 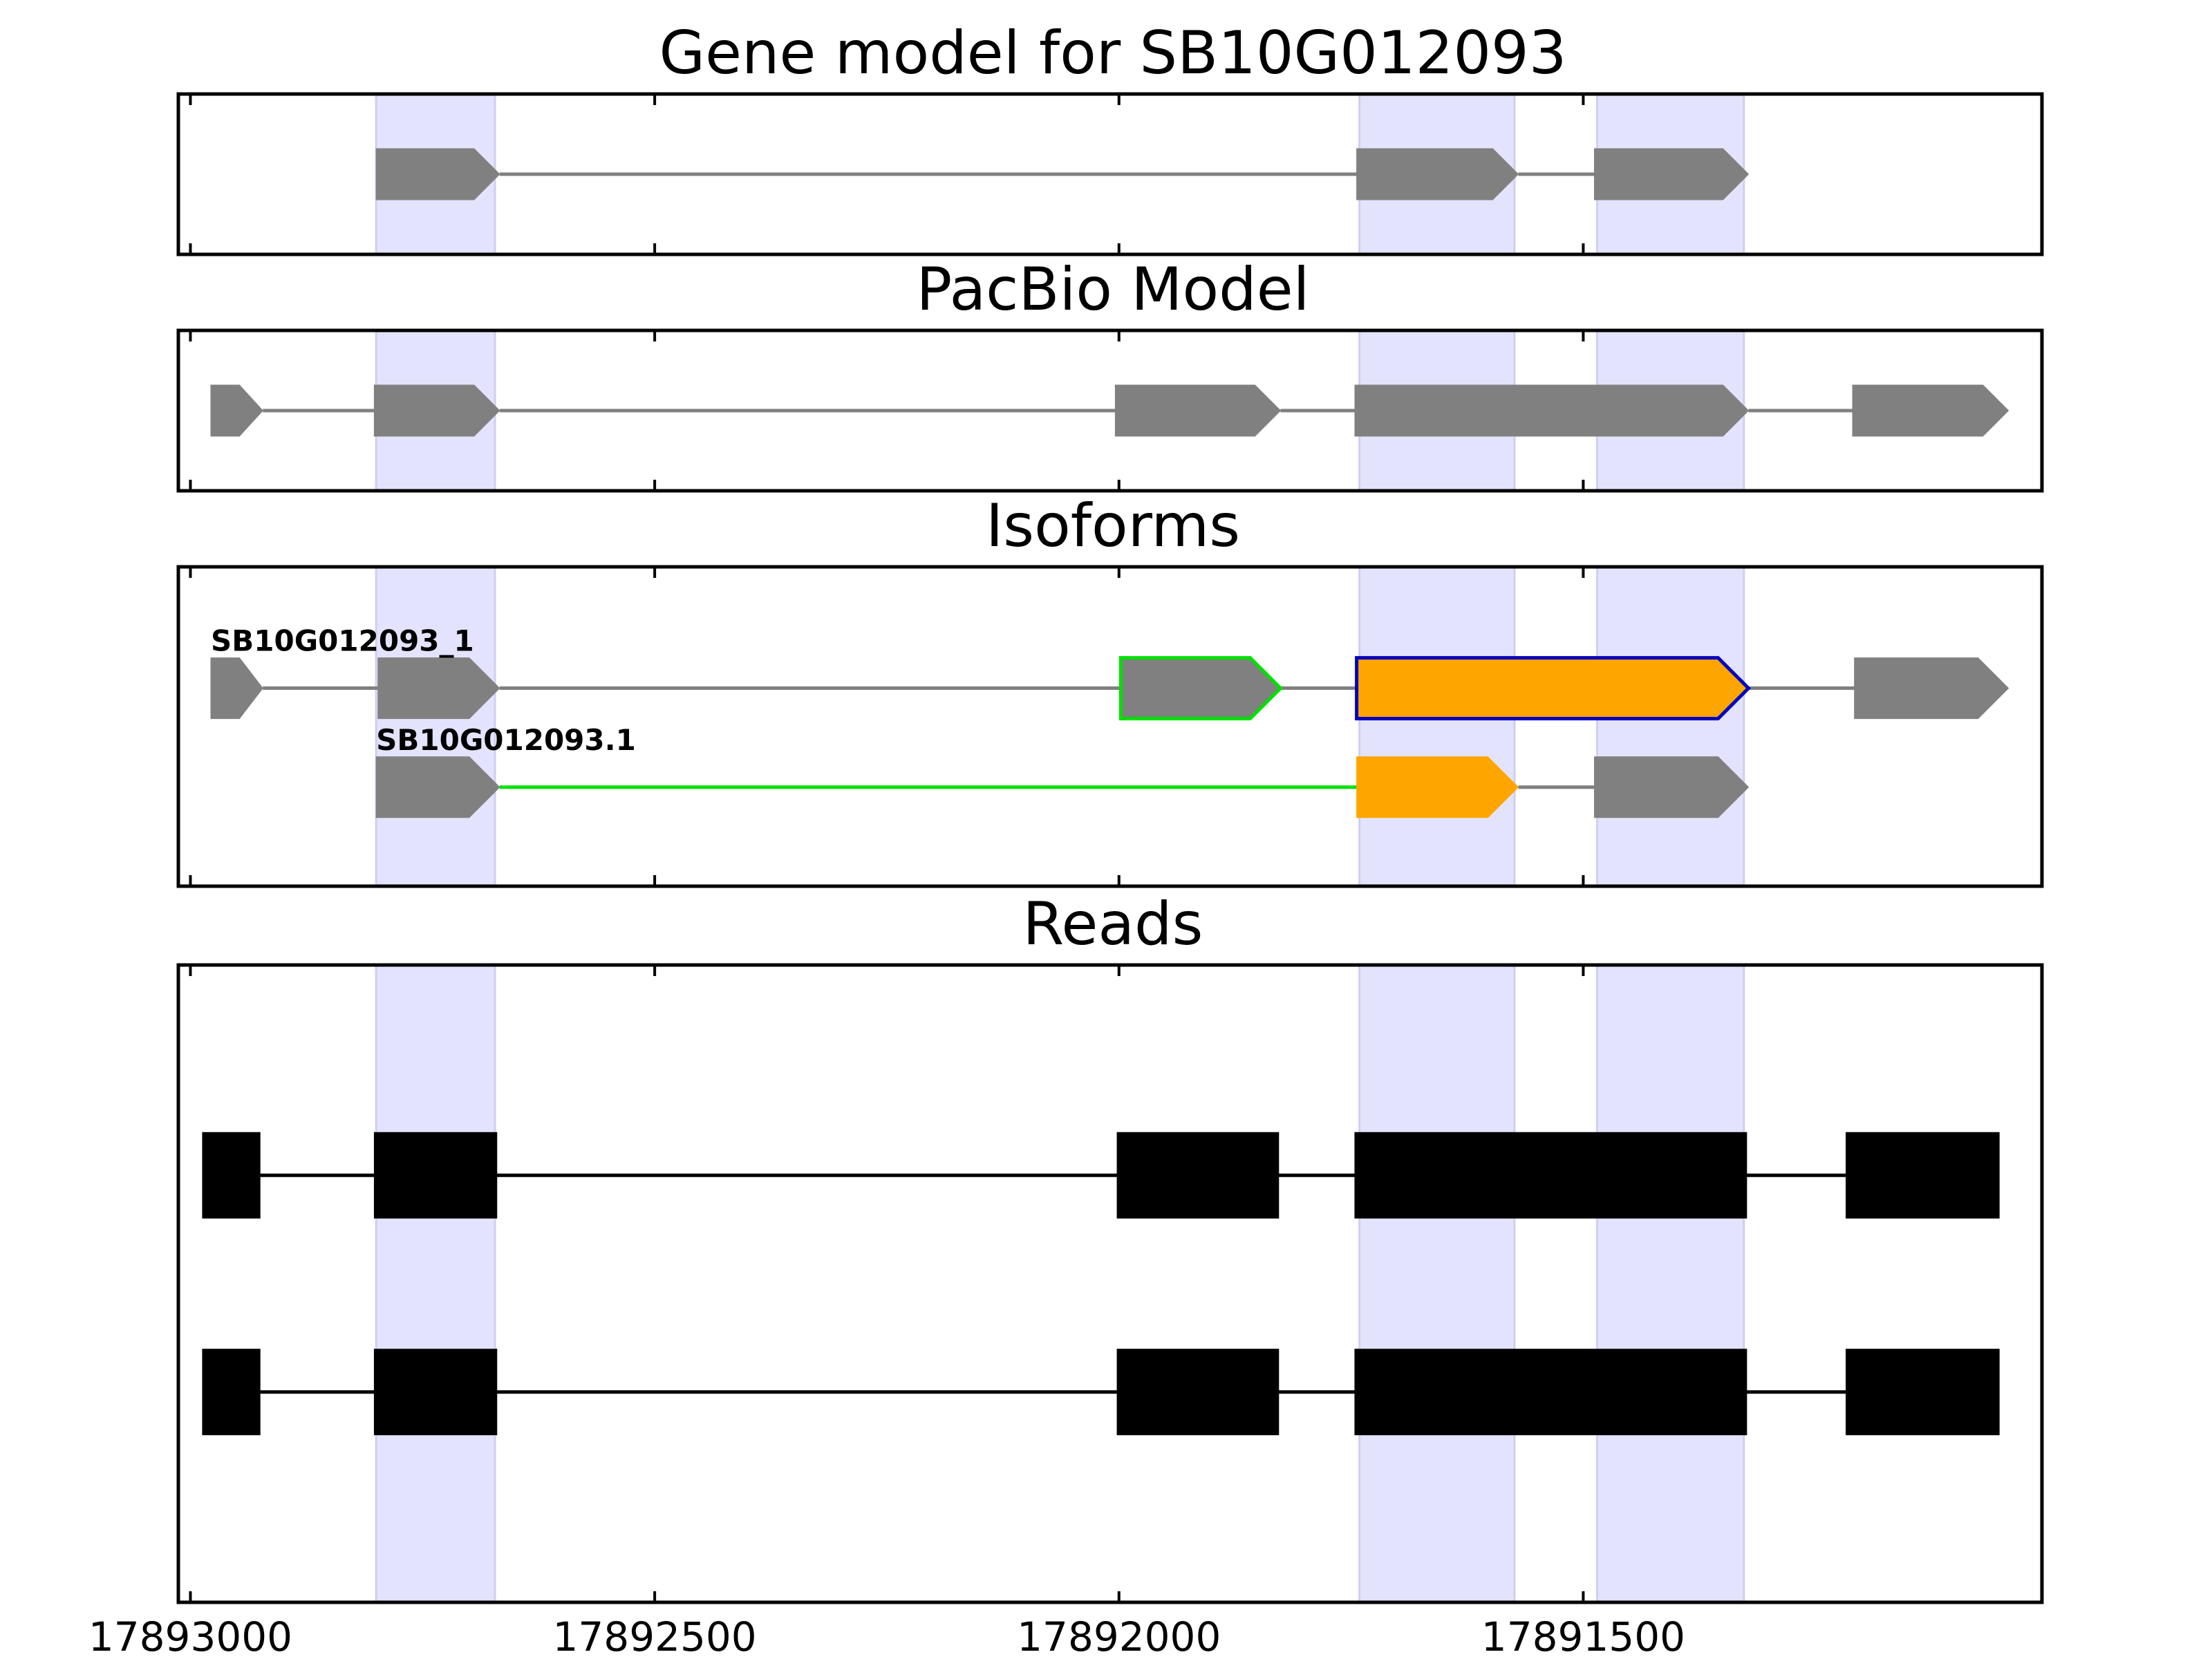 I want to click on panel-title-gene-model: Gene model for SB10G012093, so click(x=1113, y=54).